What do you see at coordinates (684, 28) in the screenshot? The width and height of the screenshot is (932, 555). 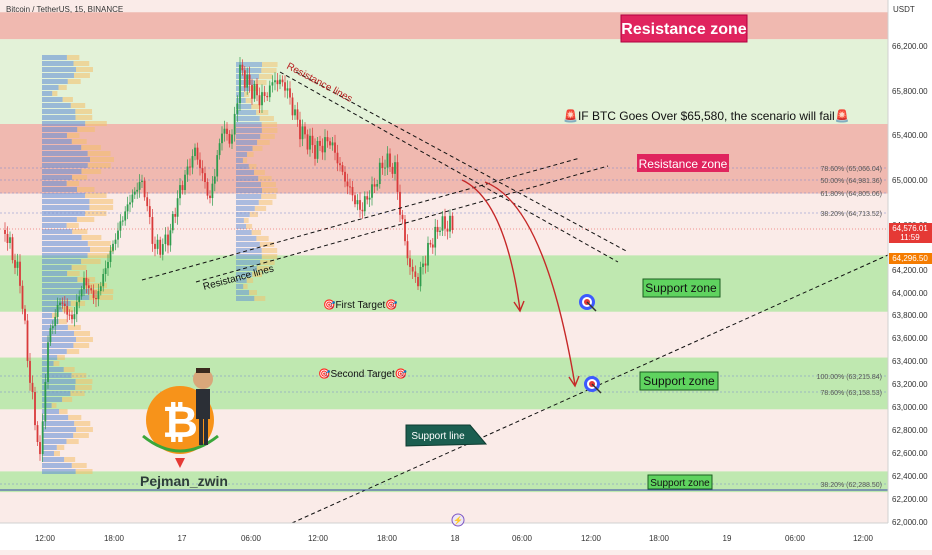 I see `resistance-zone-label-top: Resistance zone` at bounding box center [684, 28].